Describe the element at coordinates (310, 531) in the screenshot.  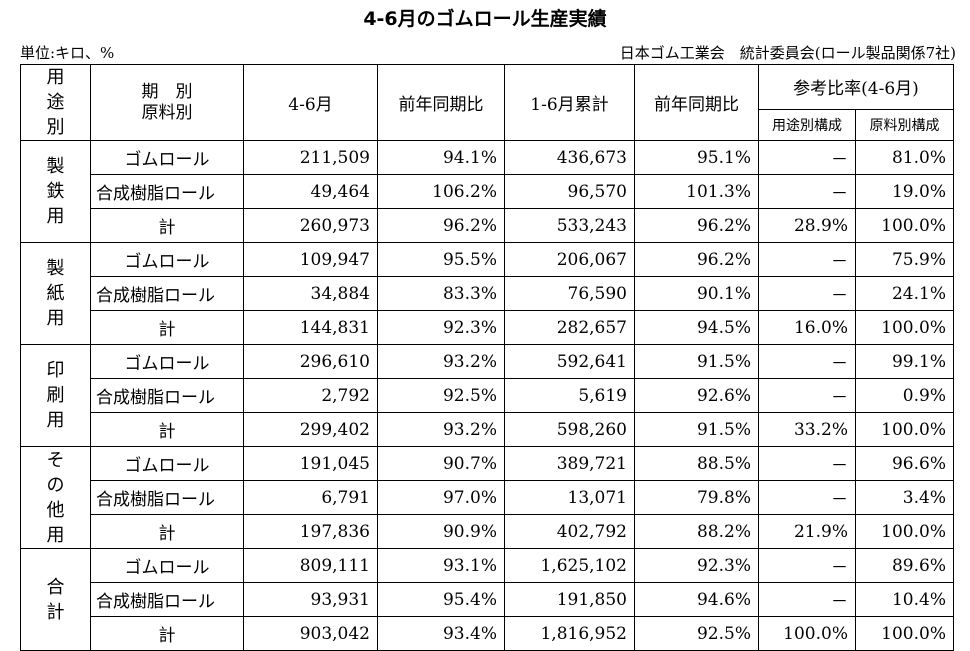
I see `value-cell: 197,836` at that location.